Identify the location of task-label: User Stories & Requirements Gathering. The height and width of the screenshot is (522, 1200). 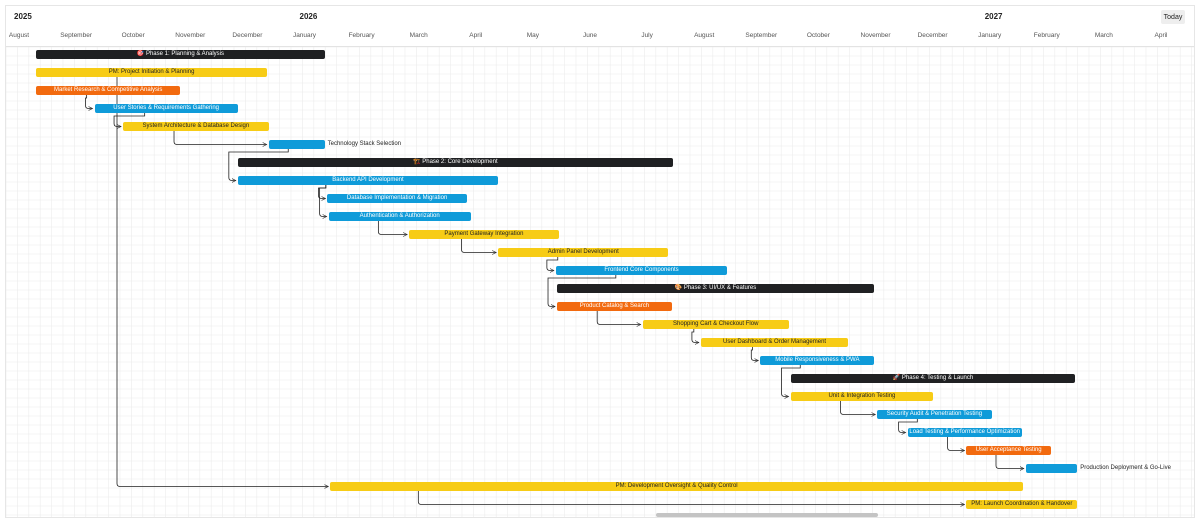
(166, 108).